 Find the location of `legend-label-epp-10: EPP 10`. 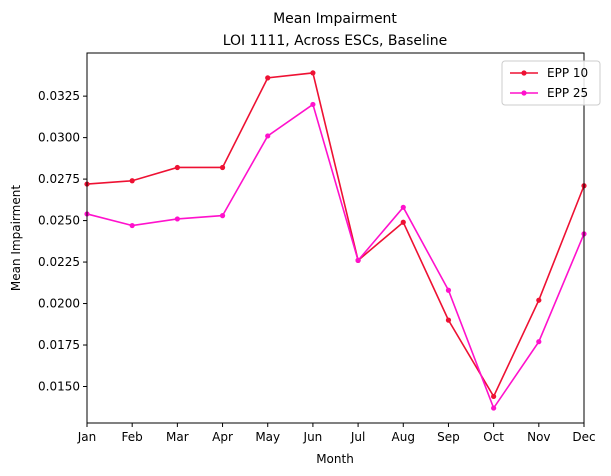

legend-label-epp-10: EPP 10 is located at coordinates (567, 73).